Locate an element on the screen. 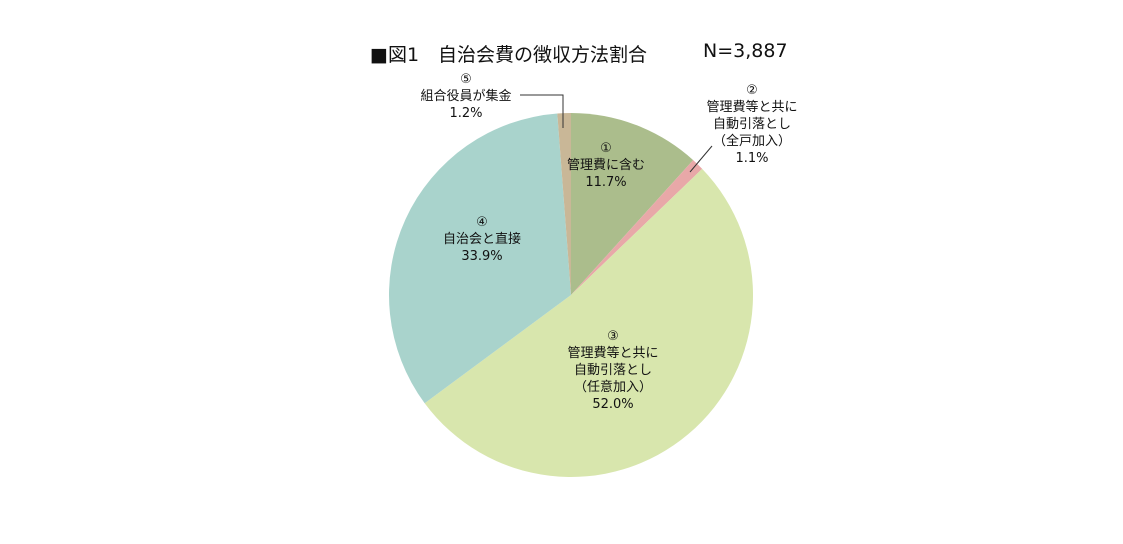 This screenshot has width=1123, height=544. slice-name: （全戸加入） is located at coordinates (752, 141).